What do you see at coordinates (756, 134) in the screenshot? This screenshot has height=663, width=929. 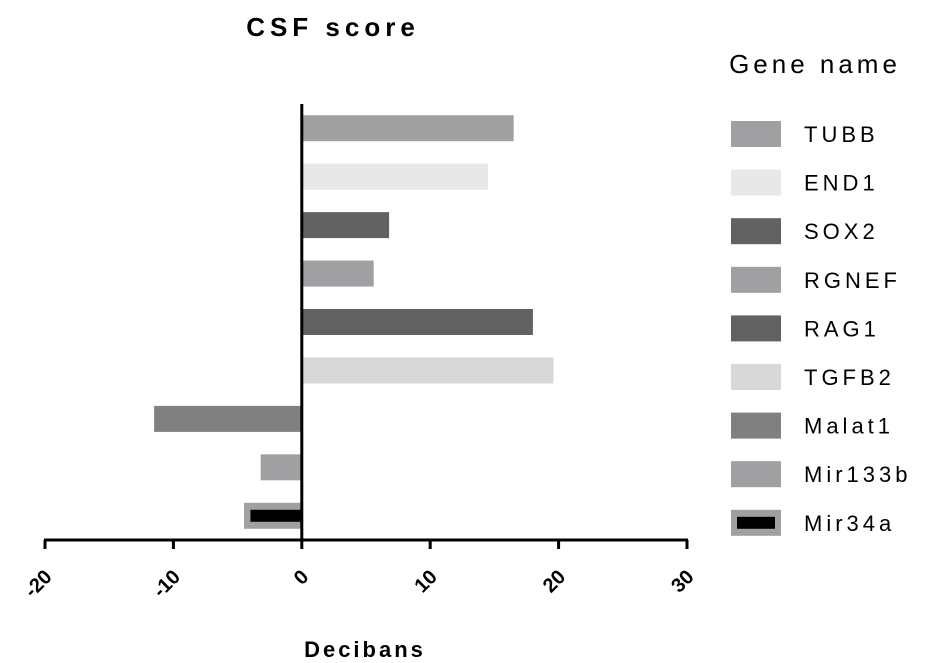 I see `legend-swatch-tubb` at bounding box center [756, 134].